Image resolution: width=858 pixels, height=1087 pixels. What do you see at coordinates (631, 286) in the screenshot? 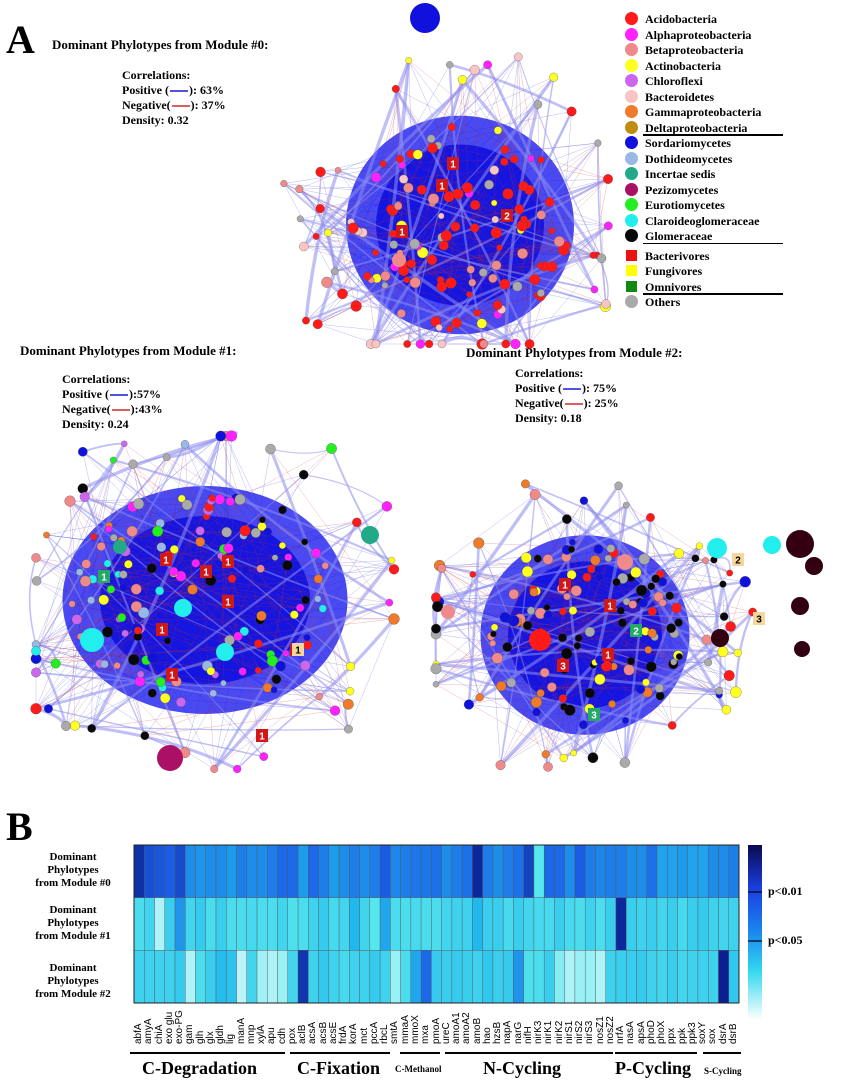
I see `legend-square-swatch` at bounding box center [631, 286].